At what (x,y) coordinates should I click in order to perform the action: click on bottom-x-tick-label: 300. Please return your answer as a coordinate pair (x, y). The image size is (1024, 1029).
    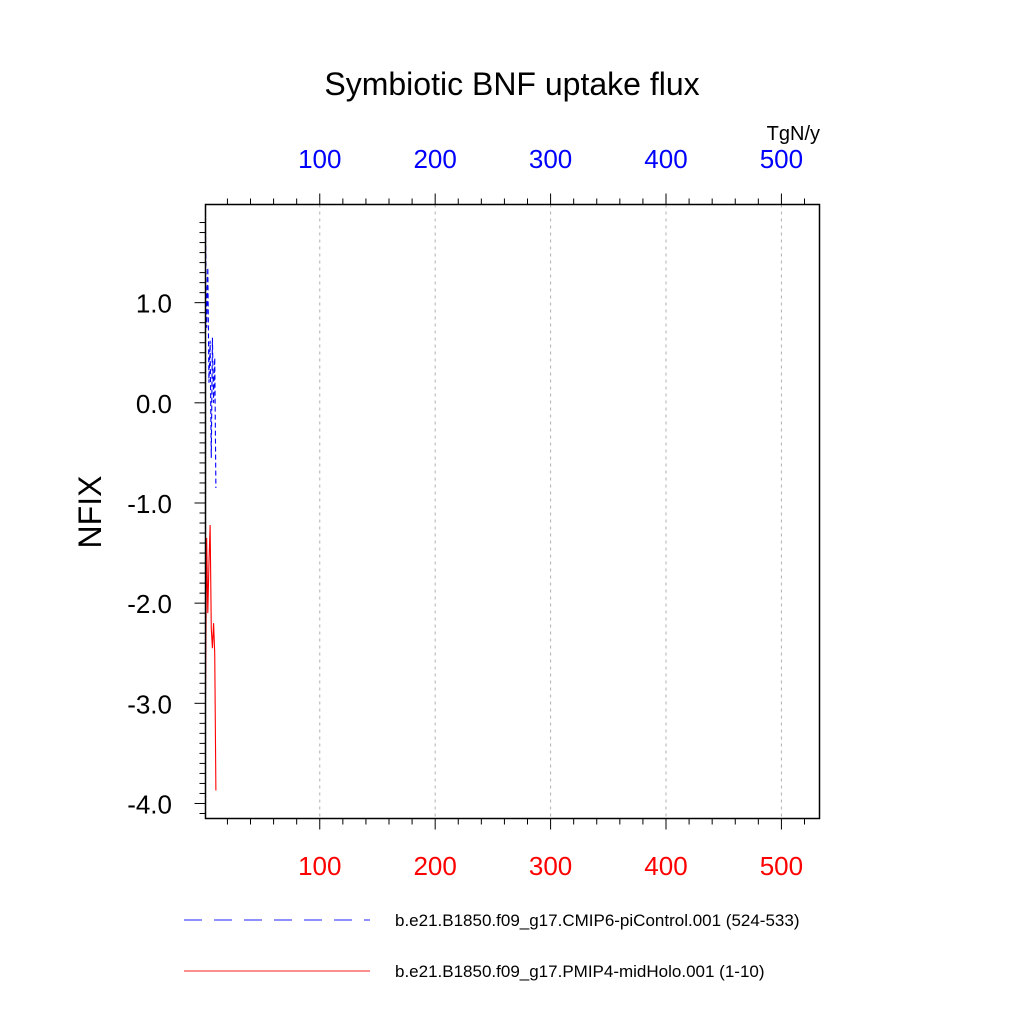
    Looking at the image, I should click on (550, 866).